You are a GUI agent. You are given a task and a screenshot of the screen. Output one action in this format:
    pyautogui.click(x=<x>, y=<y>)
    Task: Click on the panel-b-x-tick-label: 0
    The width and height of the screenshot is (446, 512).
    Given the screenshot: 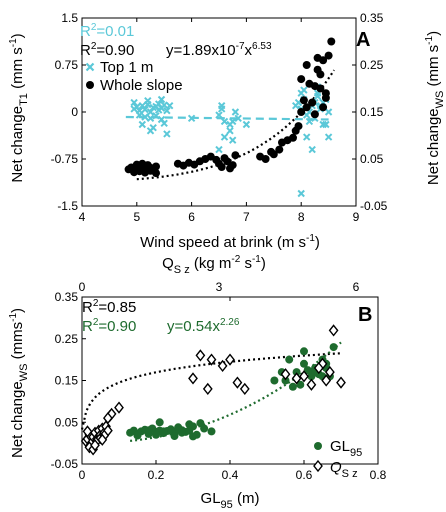 What is the action you would take?
    pyautogui.click(x=82, y=475)
    